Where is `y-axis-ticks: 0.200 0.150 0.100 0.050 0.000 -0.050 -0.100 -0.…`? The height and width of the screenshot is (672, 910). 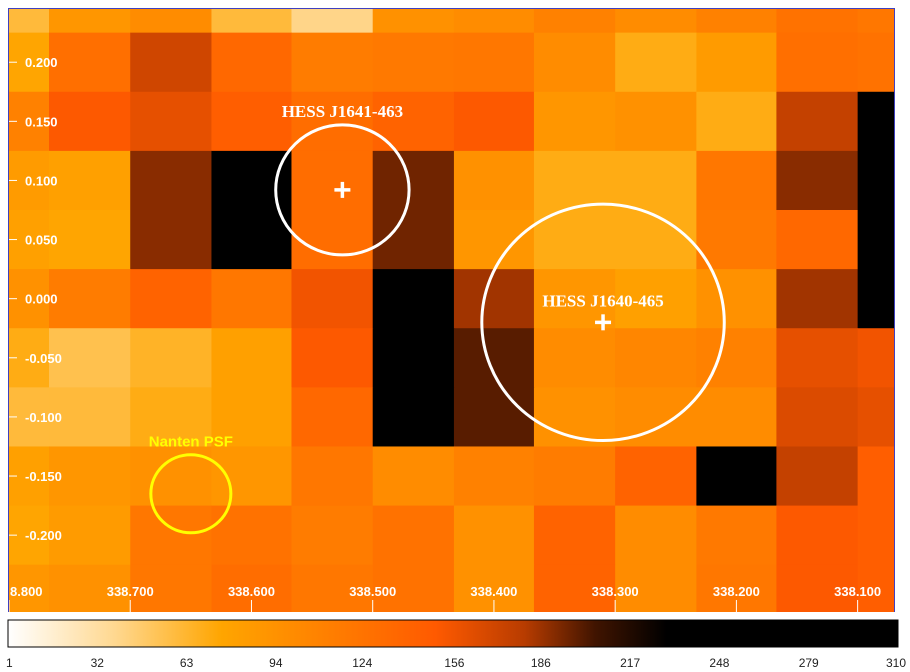
y-axis-ticks: 0.200 0.150 0.100 0.050 0.000 -0.050 -0.100 -0.… is located at coordinates (35, 299).